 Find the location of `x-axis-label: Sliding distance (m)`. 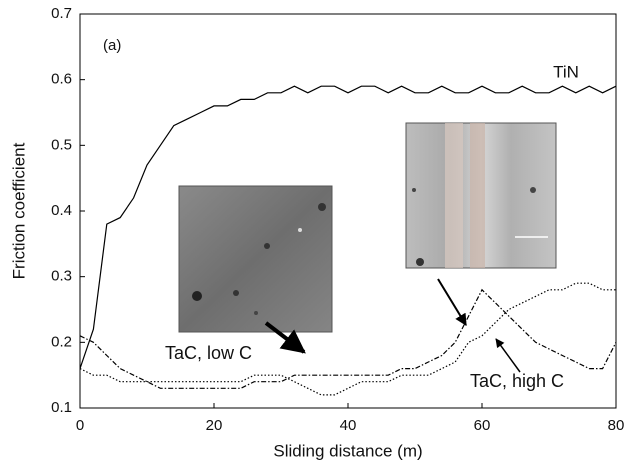

x-axis-label: Sliding distance (m) is located at coordinates (347, 450).